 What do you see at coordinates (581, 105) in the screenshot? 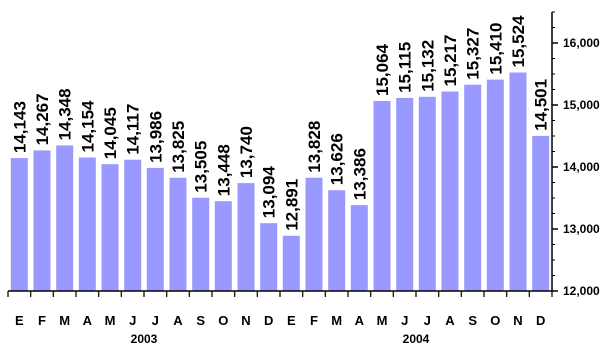
I see `y-tick-label: 15,000` at bounding box center [581, 105].